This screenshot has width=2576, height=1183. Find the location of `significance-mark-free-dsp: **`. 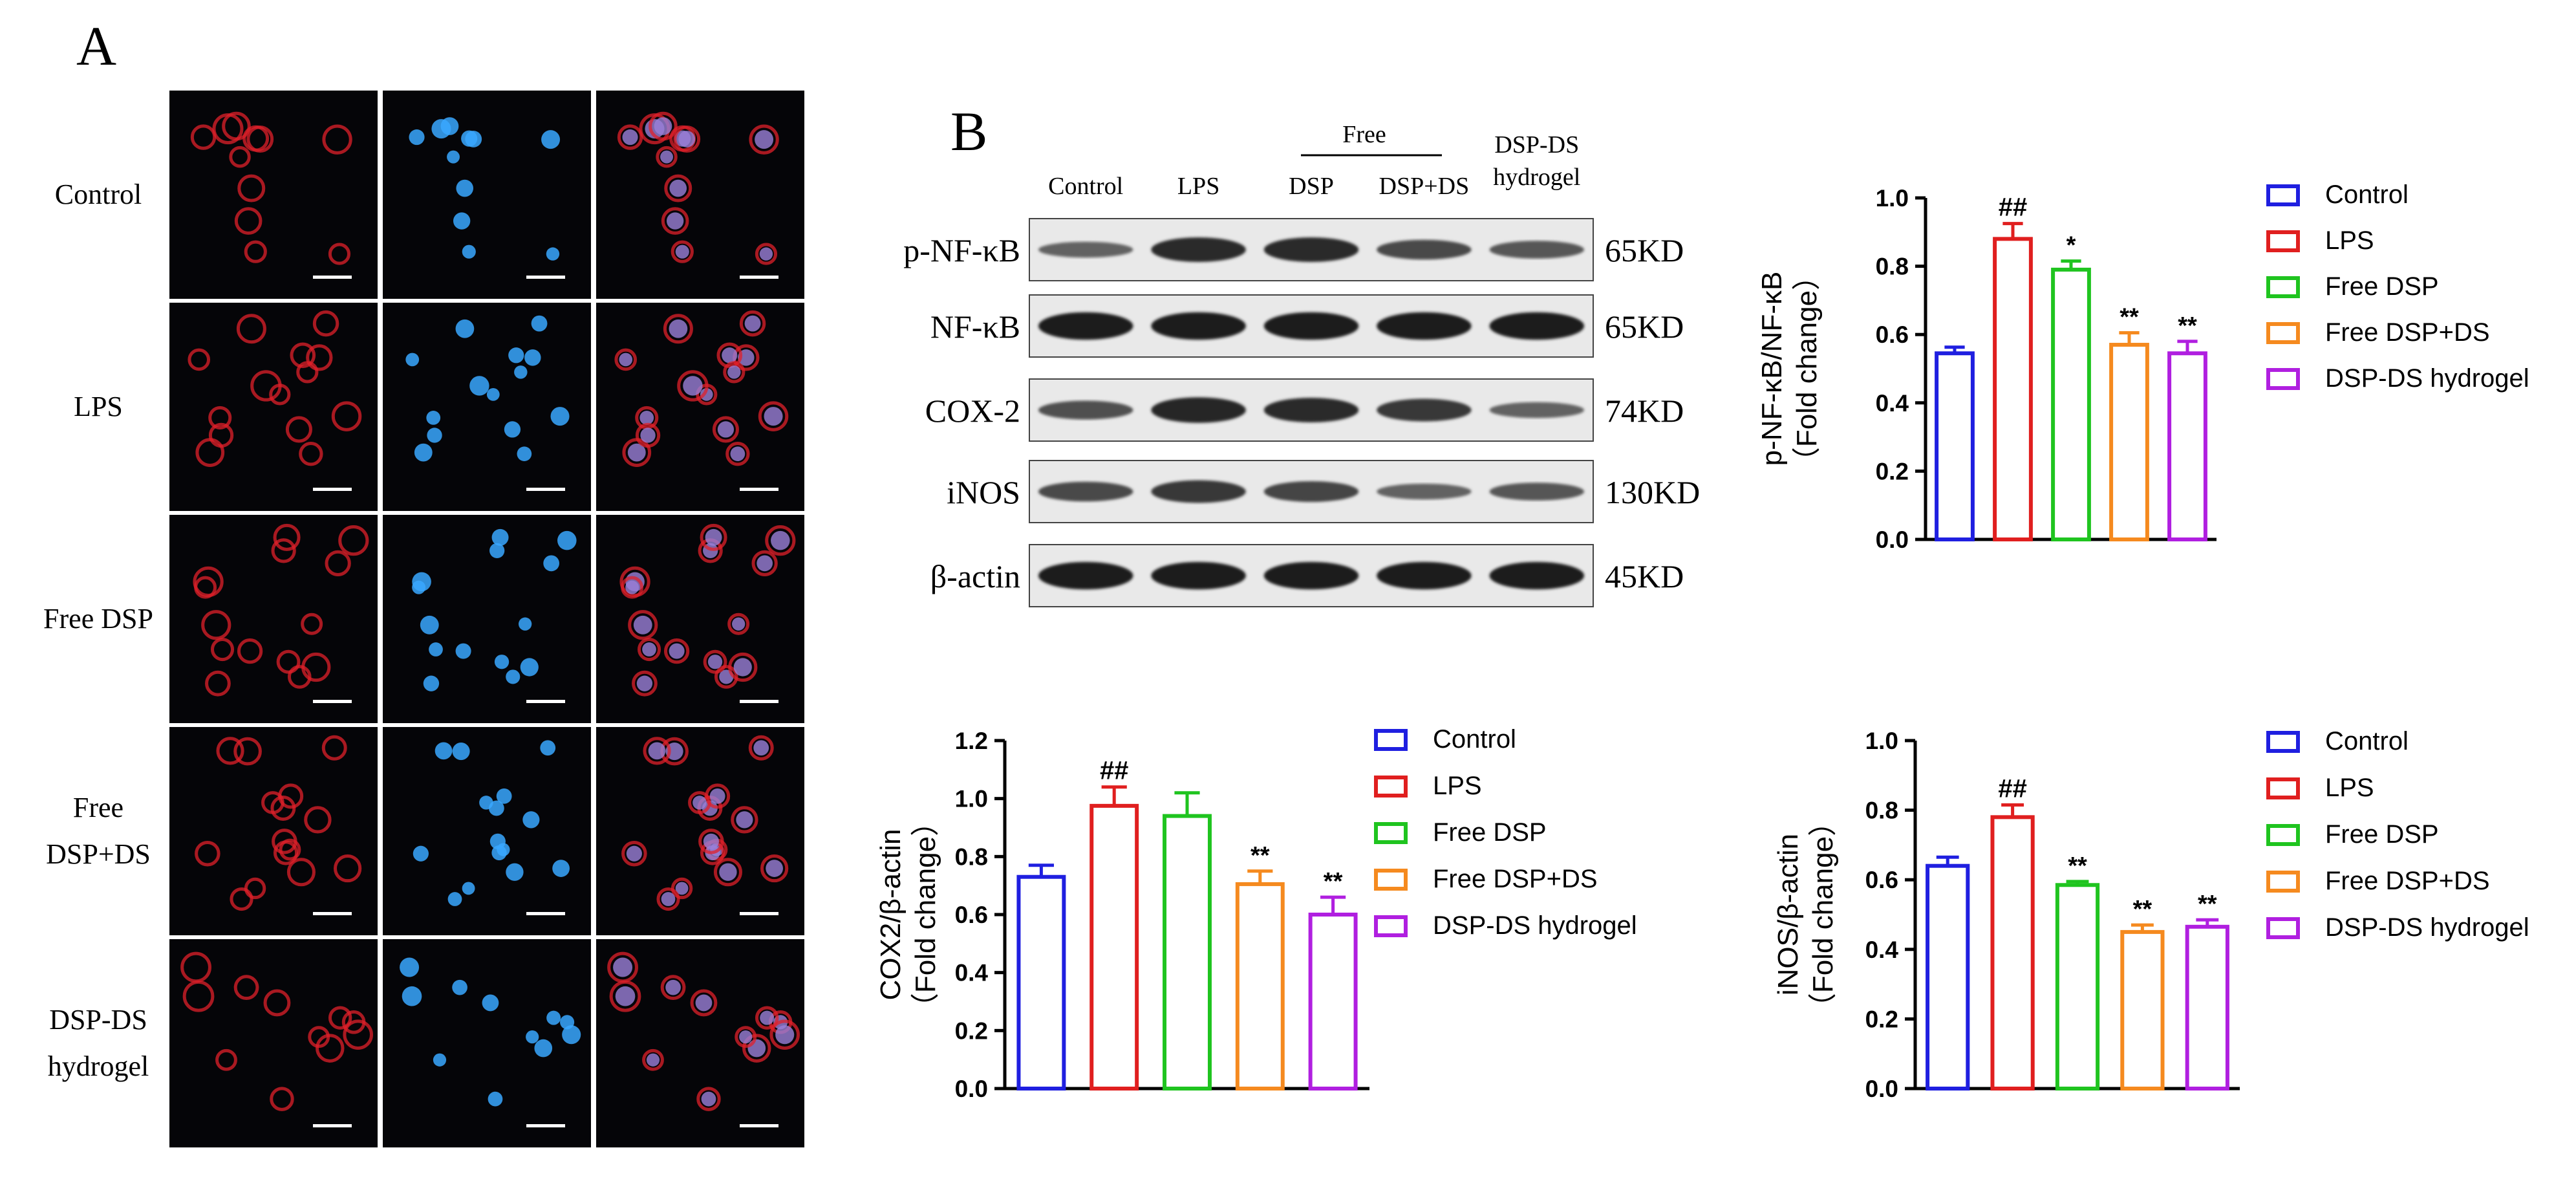

significance-mark-free-dsp: ** is located at coordinates (2077, 866).